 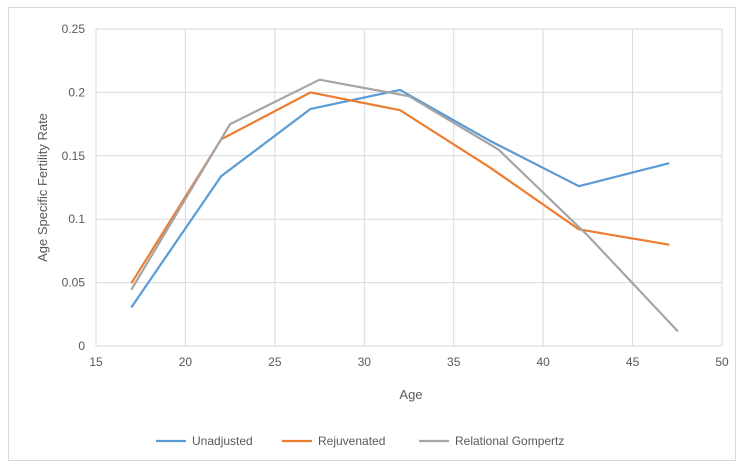 I want to click on x-axis-title: Age, so click(x=410, y=394).